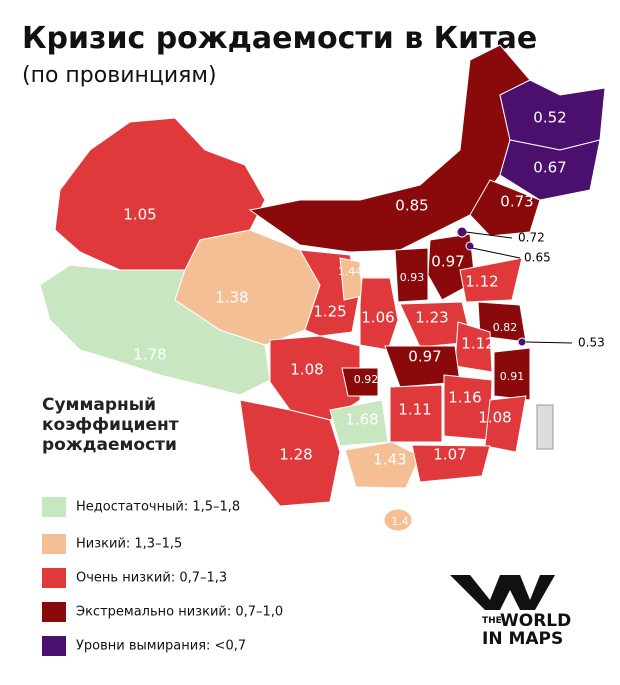 Image resolution: width=620 pixels, height=685 pixels. Describe the element at coordinates (99, 405) in the screenshot. I see `legend-title: Суммарный` at that location.